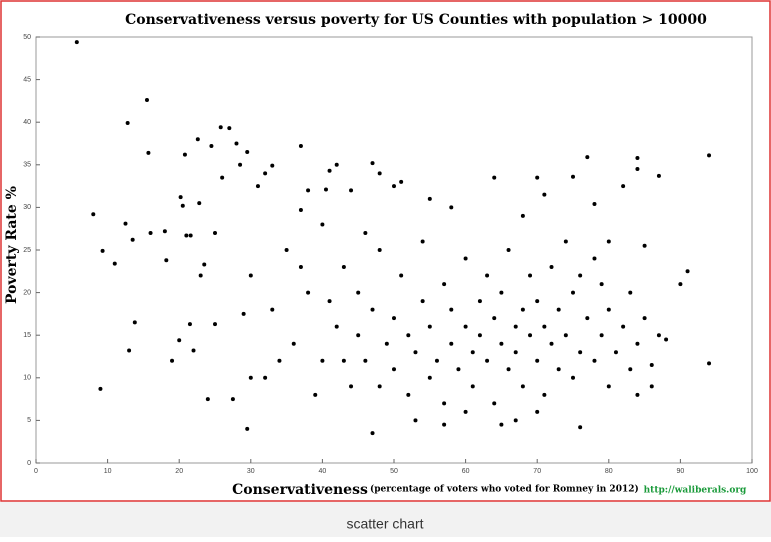 The height and width of the screenshot is (542, 771). What do you see at coordinates (27, 79) in the screenshot?
I see `y-tick-label: 45` at bounding box center [27, 79].